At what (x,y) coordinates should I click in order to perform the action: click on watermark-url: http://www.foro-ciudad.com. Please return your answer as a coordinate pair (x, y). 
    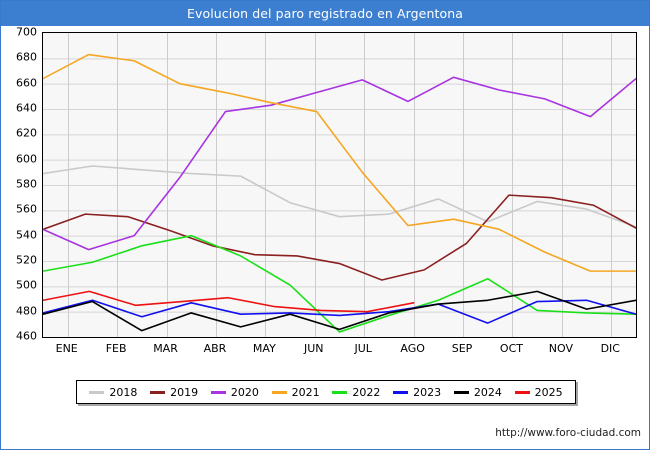
    Looking at the image, I should click on (568, 433).